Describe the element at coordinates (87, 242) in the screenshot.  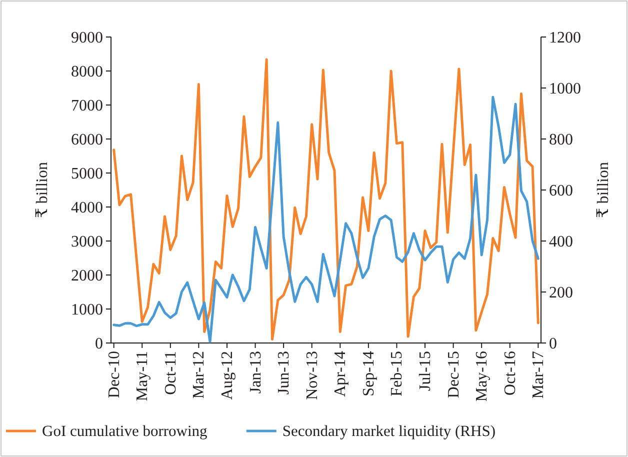
I see `y-tick-label: 3000` at that location.